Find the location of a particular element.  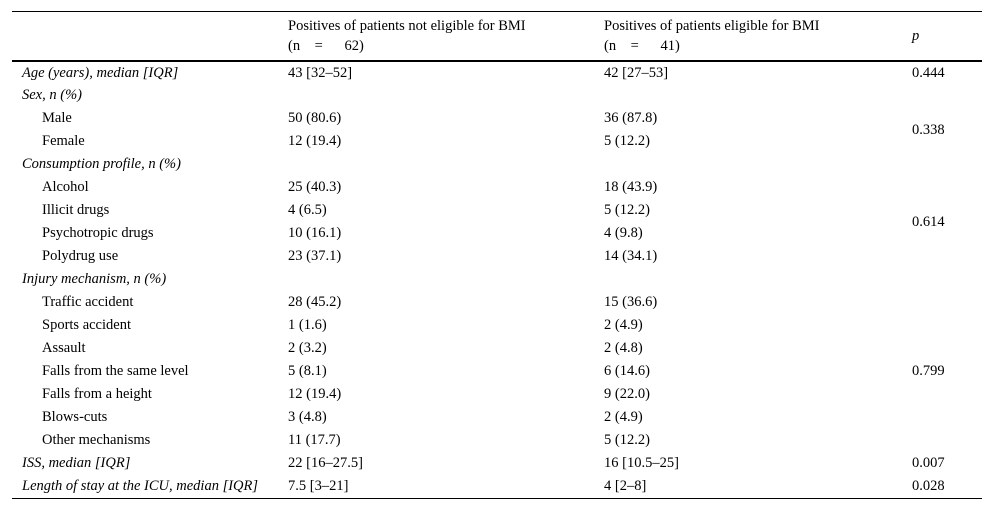

col-header-eligible-n: (n = 41) is located at coordinates (642, 46).